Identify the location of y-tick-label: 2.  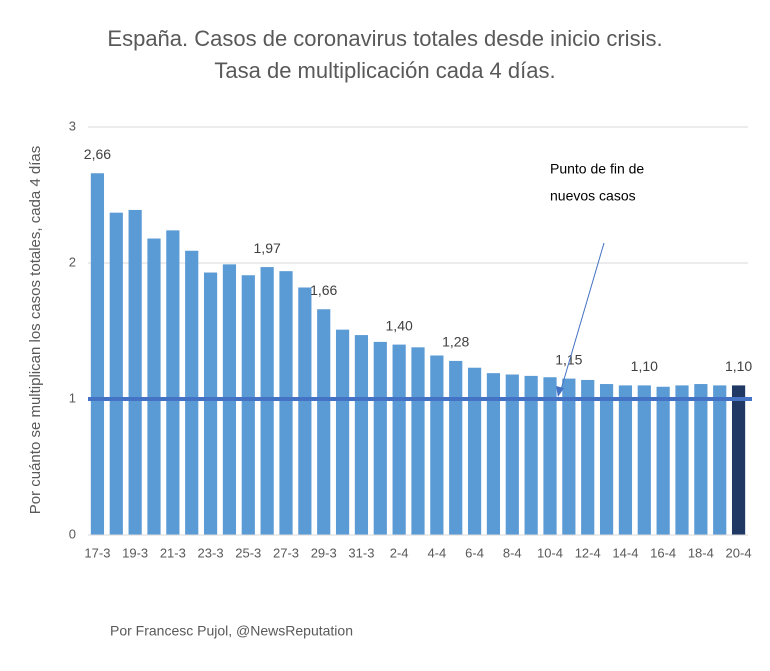
(72, 261).